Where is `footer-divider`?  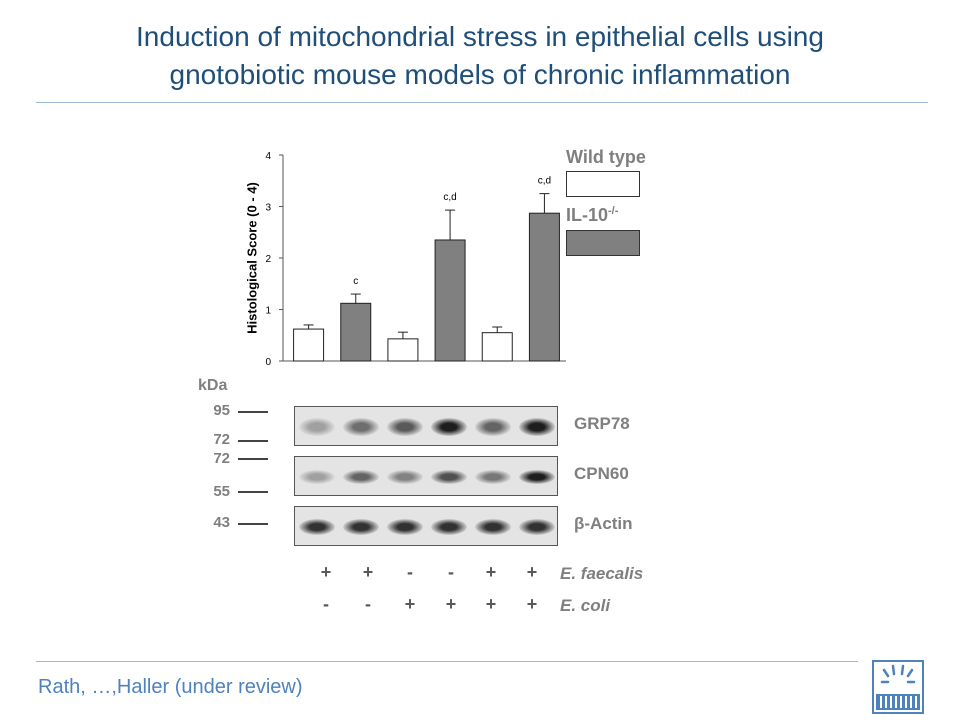 footer-divider is located at coordinates (447, 661).